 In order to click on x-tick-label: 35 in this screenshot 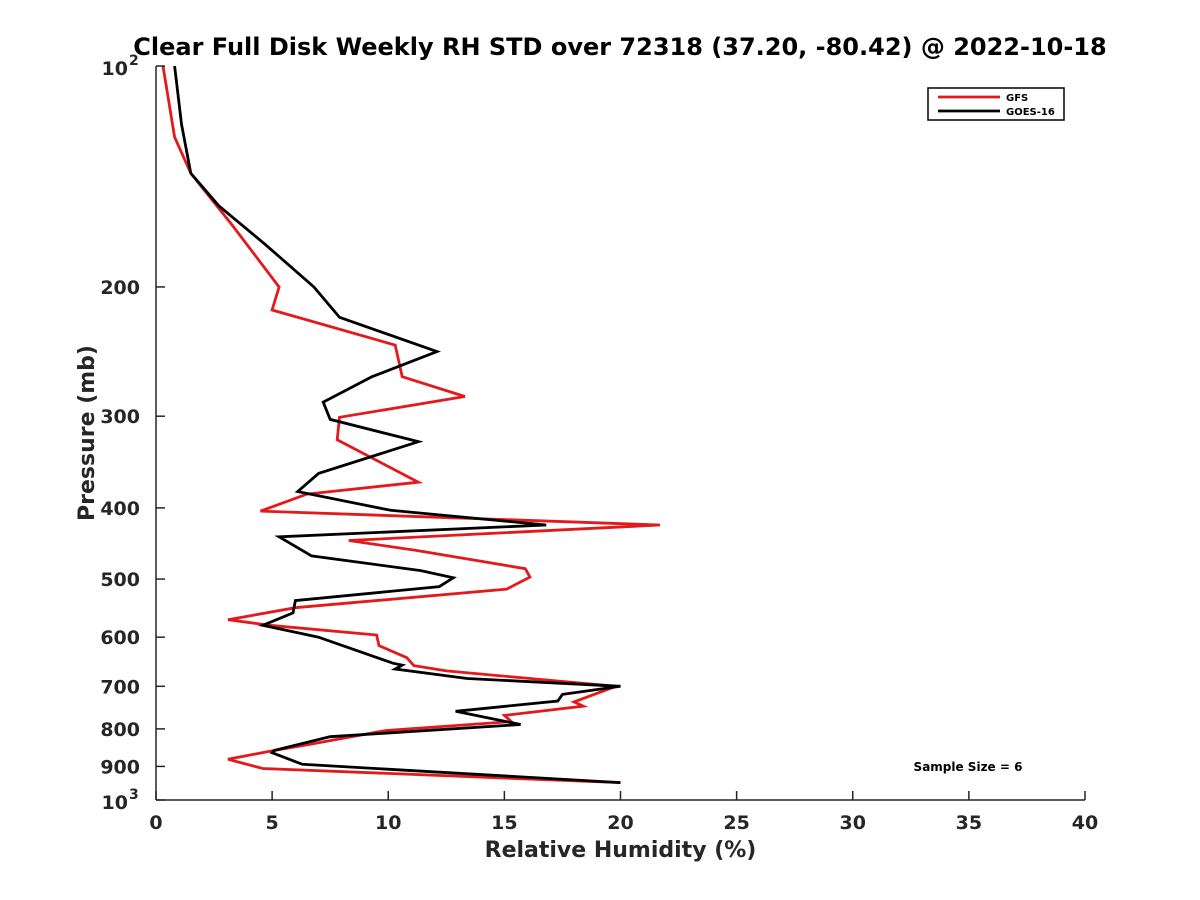, I will do `click(969, 823)`.